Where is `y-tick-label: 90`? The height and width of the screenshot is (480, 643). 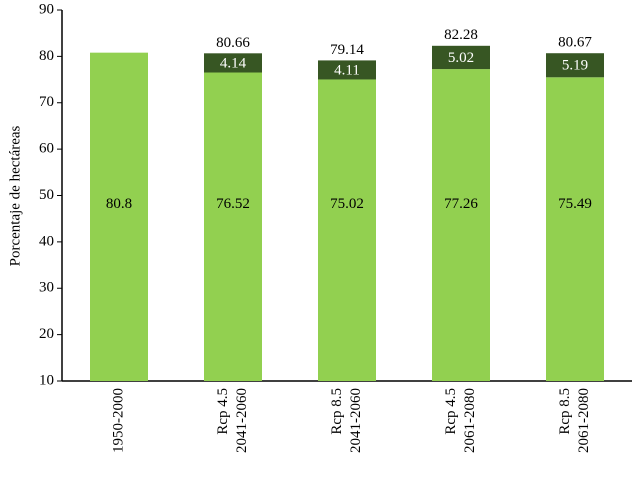 y-tick-label: 90 is located at coordinates (46, 9).